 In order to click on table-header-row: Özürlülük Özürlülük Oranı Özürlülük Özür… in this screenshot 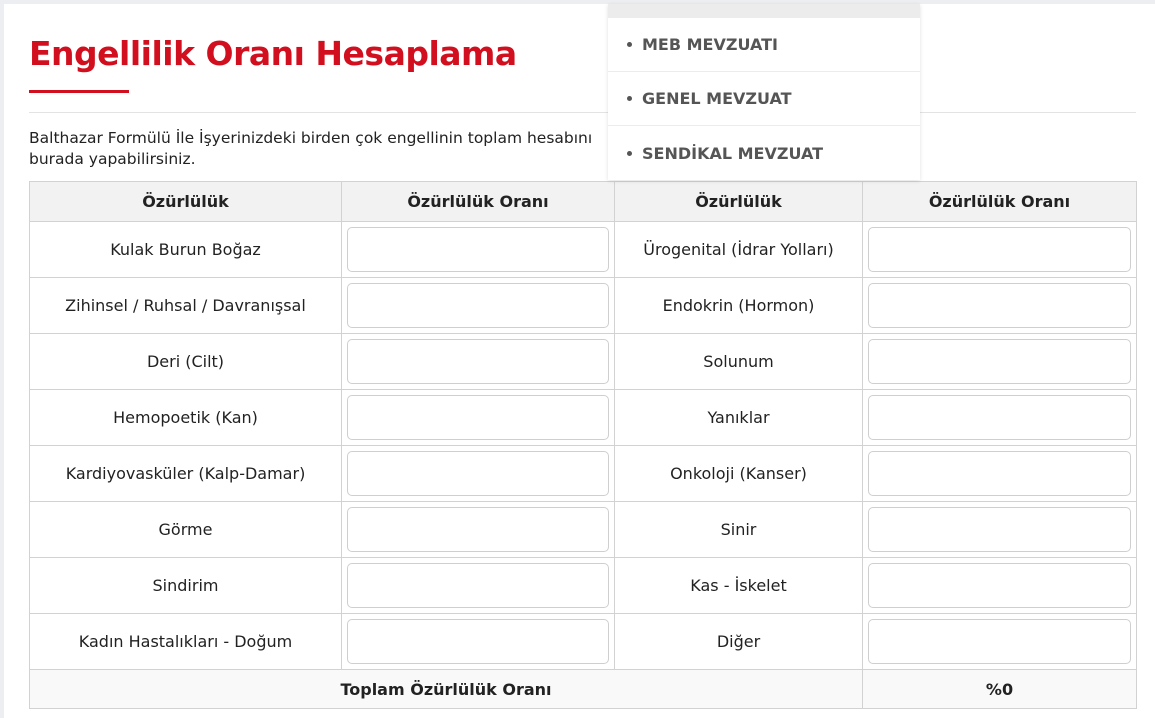, I will do `click(583, 201)`.